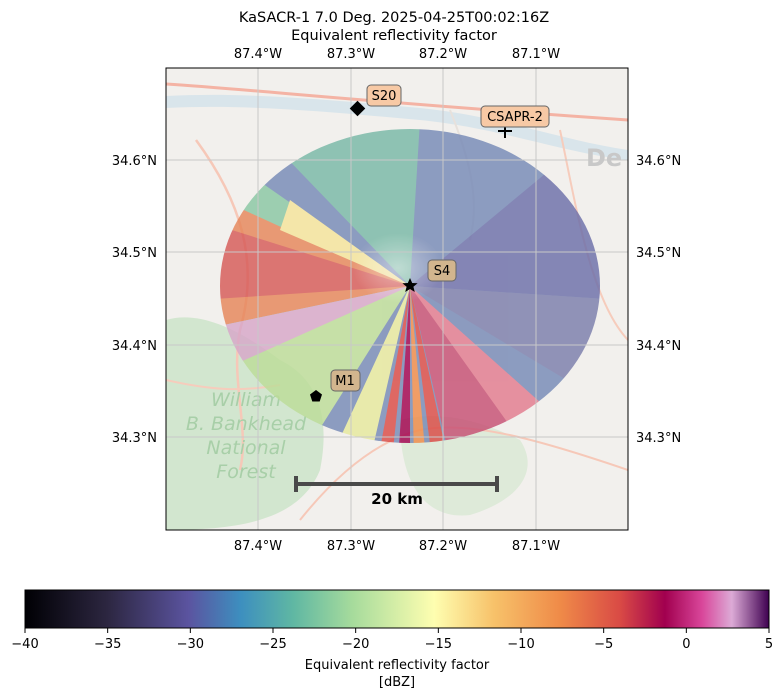 Image resolution: width=783 pixels, height=698 pixels. What do you see at coordinates (396, 484) in the screenshot?
I see `scale-bar` at bounding box center [396, 484].